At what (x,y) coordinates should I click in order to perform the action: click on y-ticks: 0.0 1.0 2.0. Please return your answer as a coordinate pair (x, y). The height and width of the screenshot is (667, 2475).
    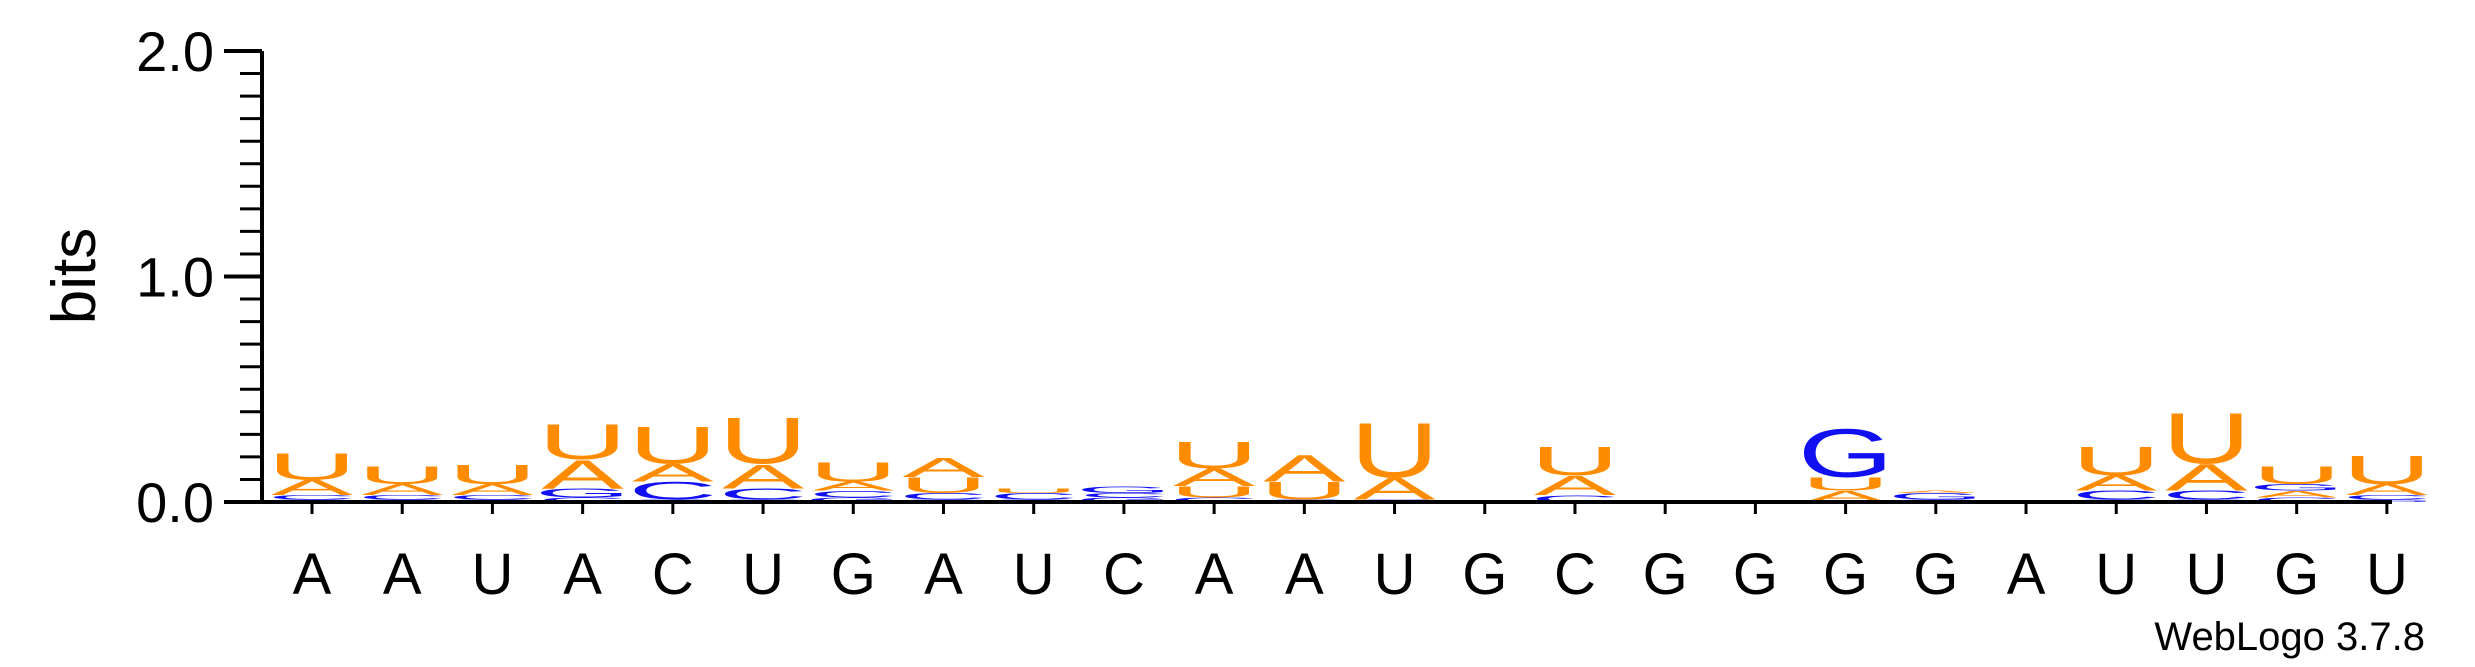
    Looking at the image, I should click on (199, 277).